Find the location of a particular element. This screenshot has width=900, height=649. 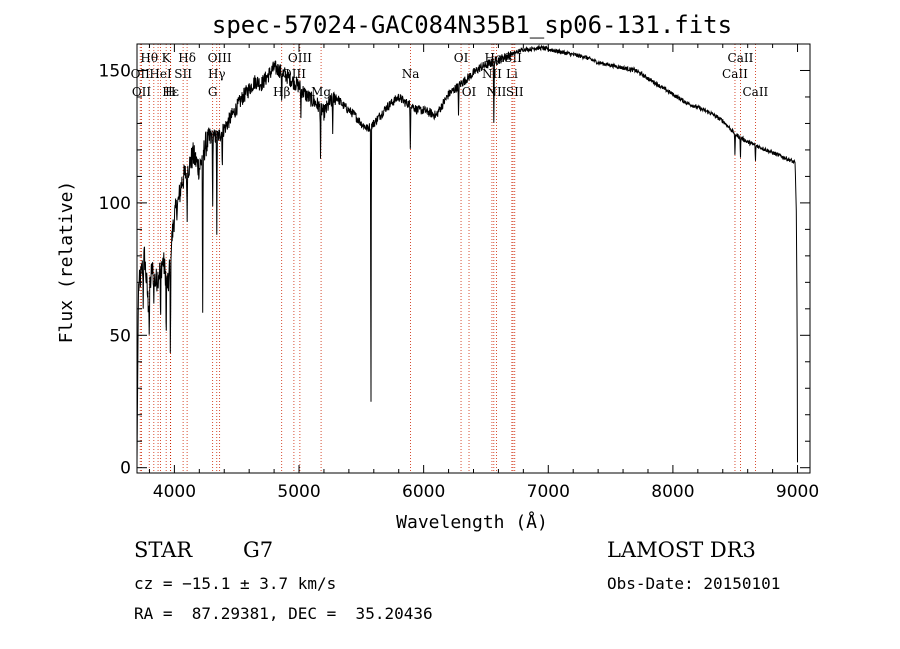

redshift-cz: cz = −15.1 ± 3.7 km/s is located at coordinates (235, 583).